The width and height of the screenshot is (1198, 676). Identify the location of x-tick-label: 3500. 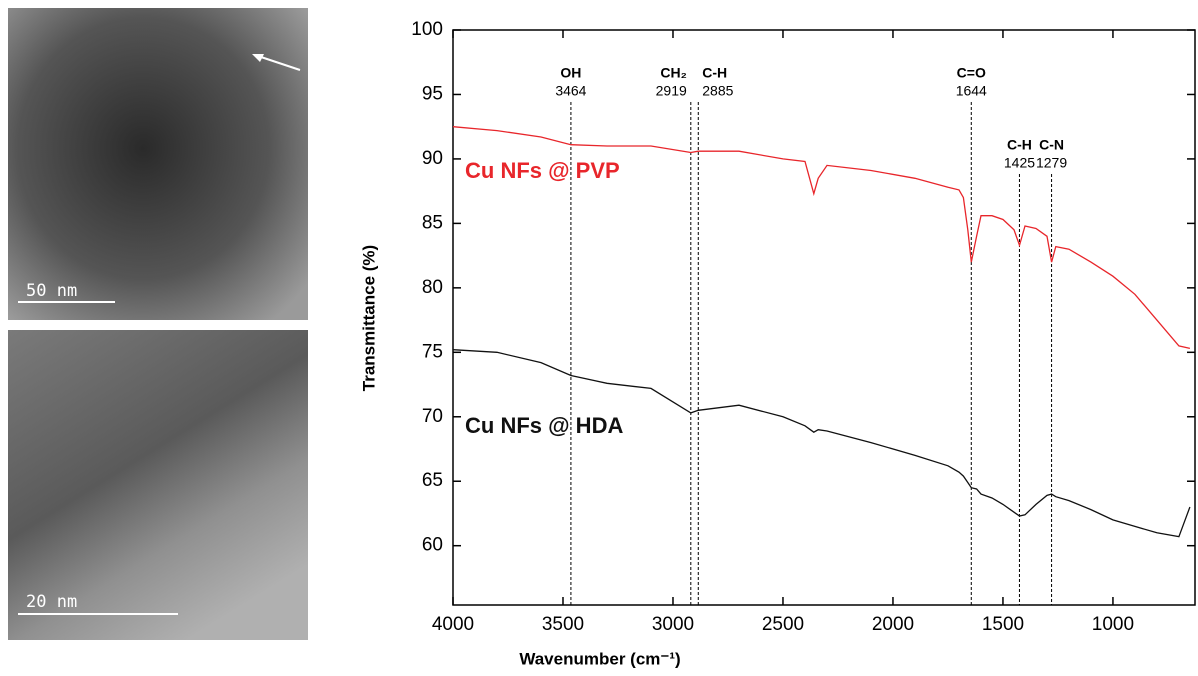
(563, 624).